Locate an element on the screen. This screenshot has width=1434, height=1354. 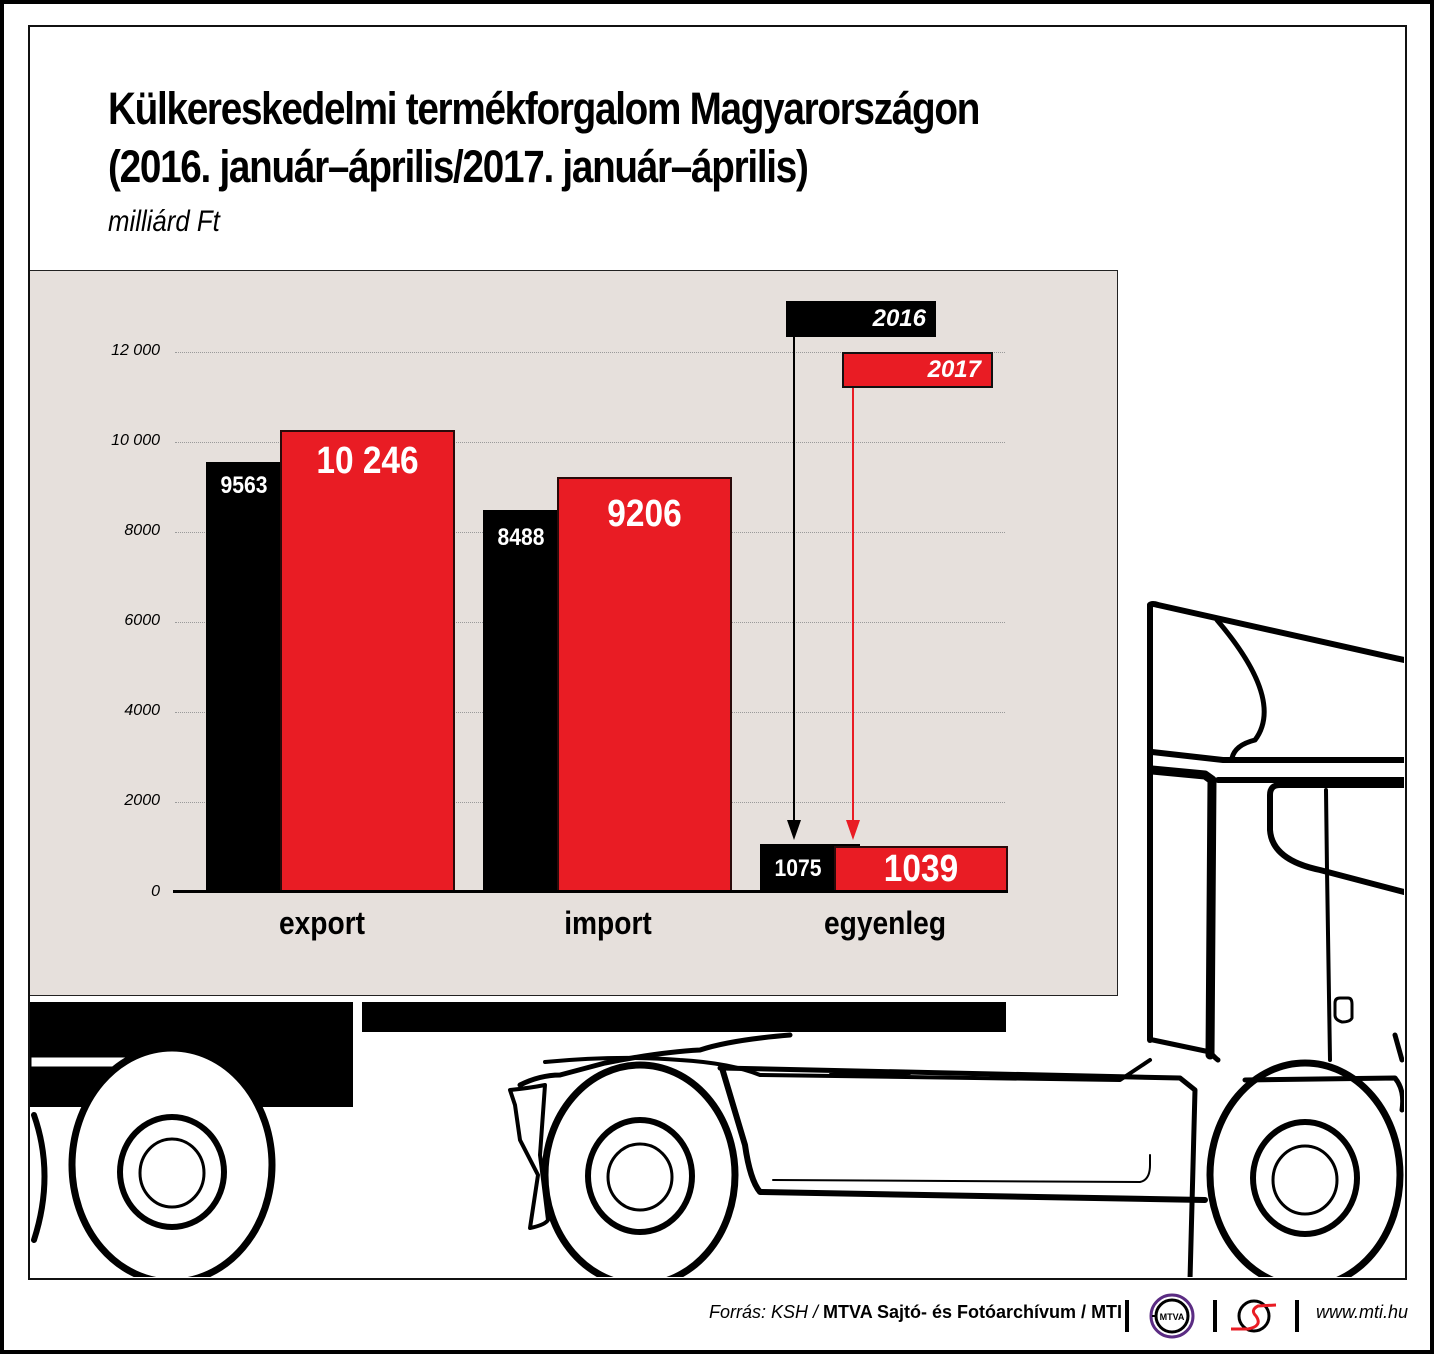
source-prefix: Forrás: KSH / is located at coordinates (766, 1312).